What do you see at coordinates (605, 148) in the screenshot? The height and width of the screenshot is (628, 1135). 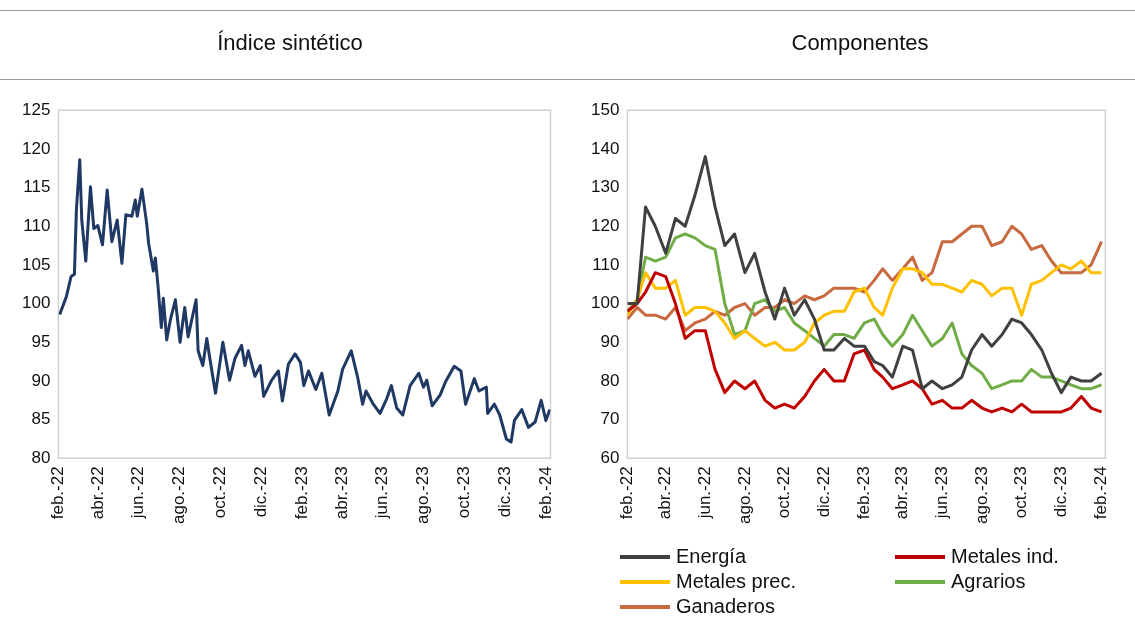 I see `y-tick-label: 140` at bounding box center [605, 148].